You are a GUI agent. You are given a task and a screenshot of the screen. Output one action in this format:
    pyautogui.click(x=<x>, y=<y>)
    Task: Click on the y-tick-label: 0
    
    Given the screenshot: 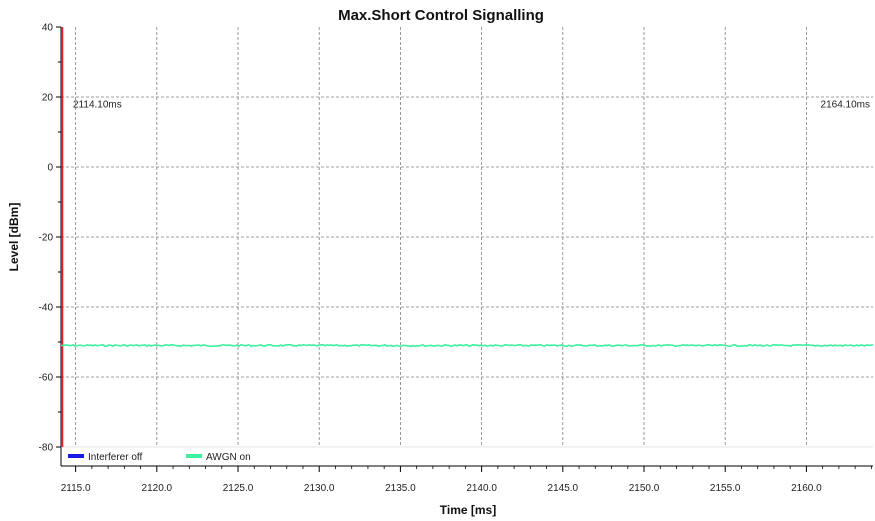 What is the action you would take?
    pyautogui.click(x=50, y=168)
    